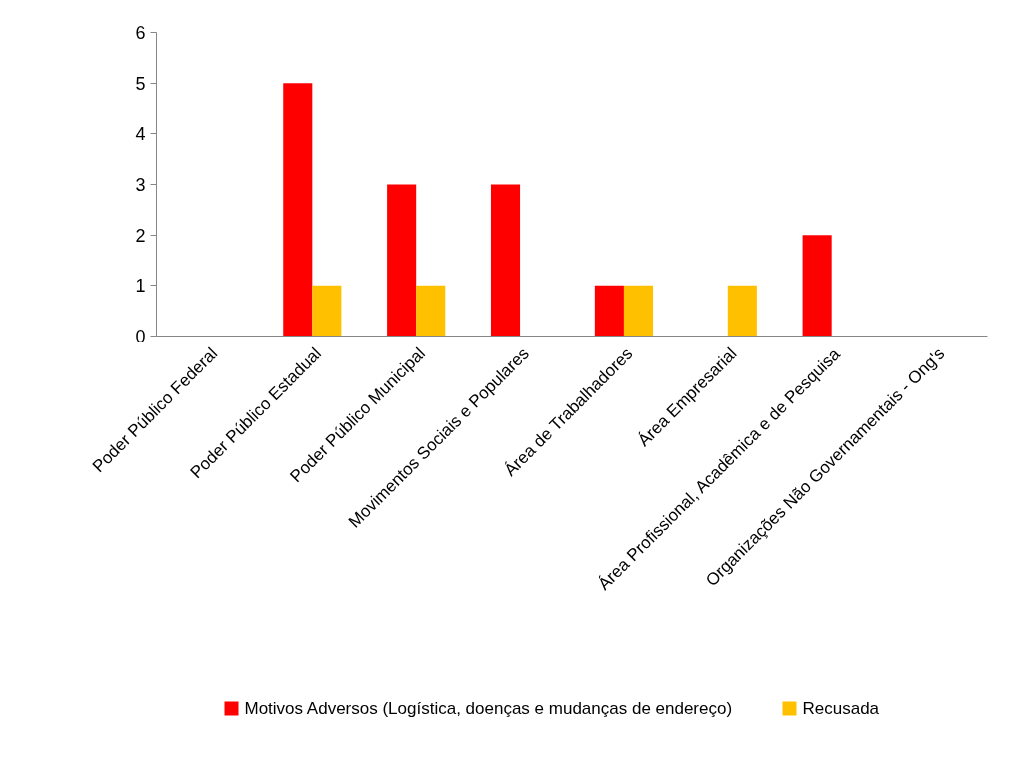 The height and width of the screenshot is (760, 1019). Describe the element at coordinates (140, 235) in the screenshot. I see `y-tick-label: 2` at that location.